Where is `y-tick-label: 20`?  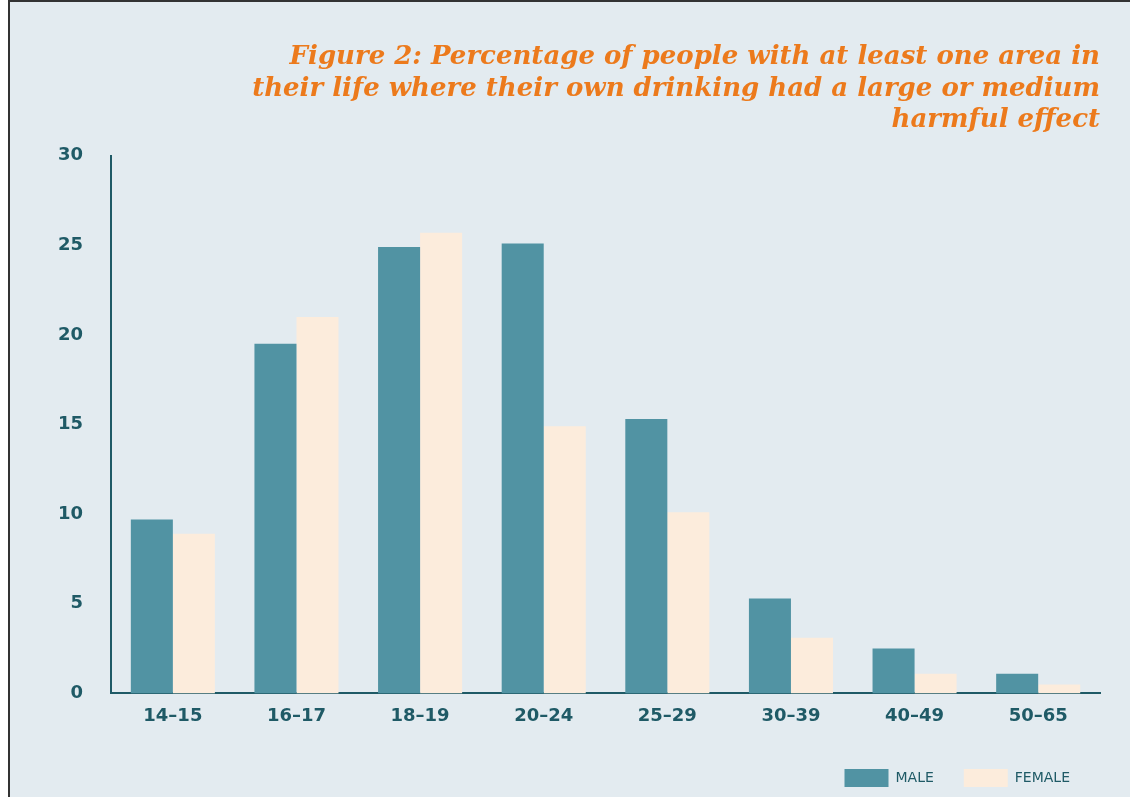
y-tick-label: 20 is located at coordinates (70, 333).